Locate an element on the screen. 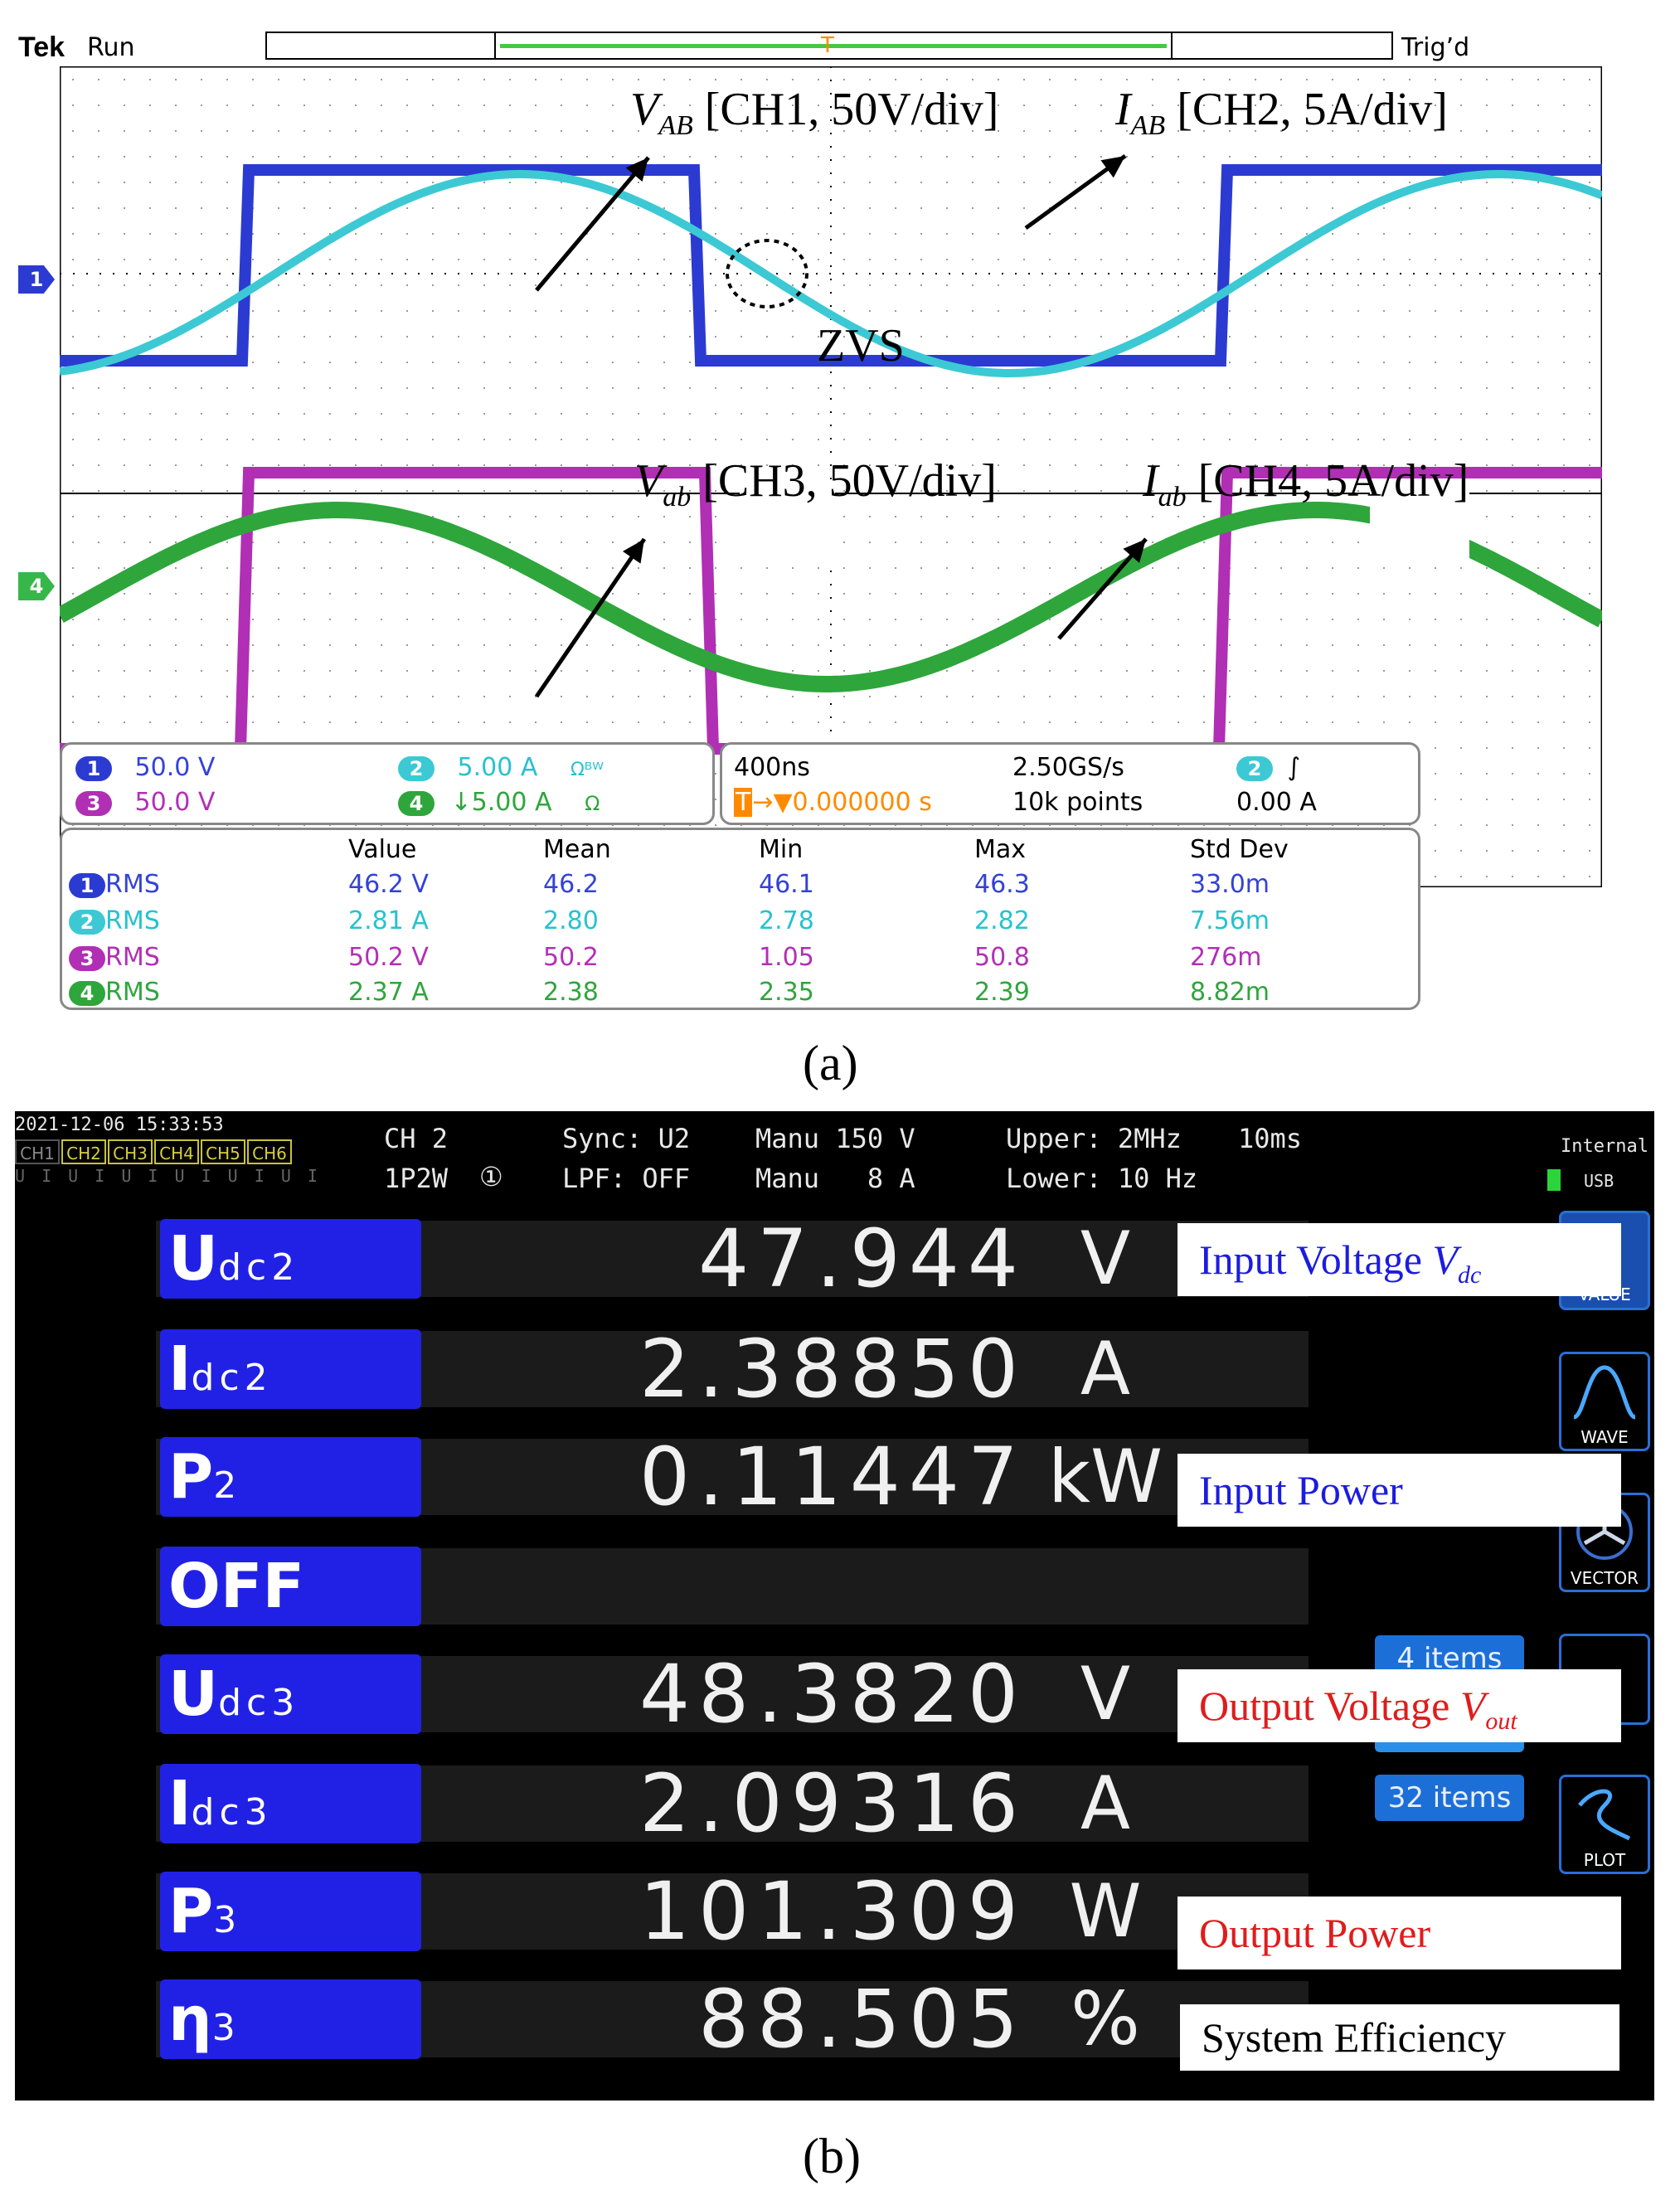 This screenshot has height=2205, width=1680. item-value: 2.09316 is located at coordinates (833, 1803).